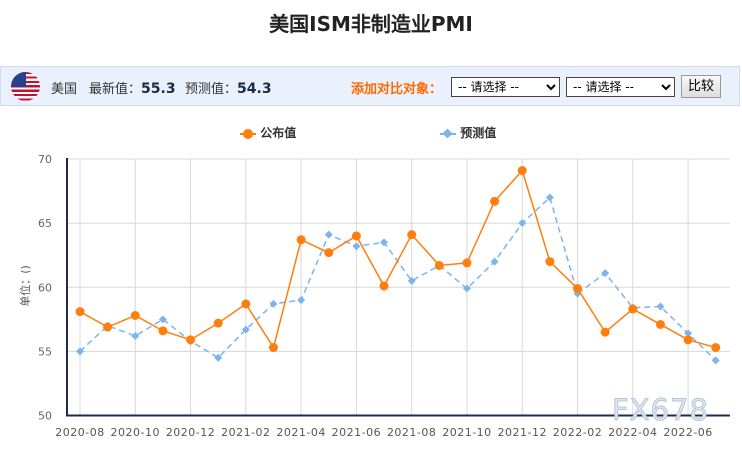  Describe the element at coordinates (687, 432) in the screenshot. I see `x-tick-label: 2022-06` at that location.